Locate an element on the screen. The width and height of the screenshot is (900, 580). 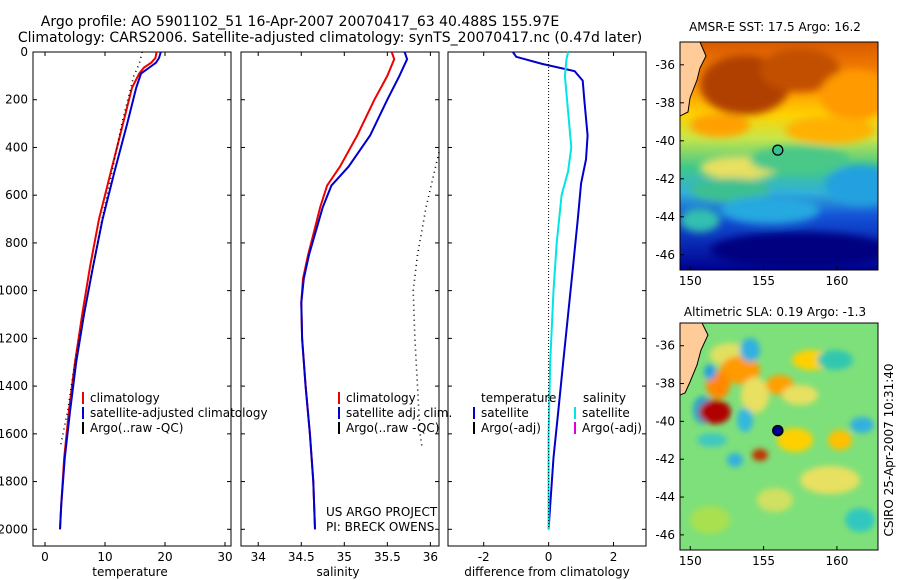
legend-label-satellite: satellite adj. clim. is located at coordinates (399, 413).